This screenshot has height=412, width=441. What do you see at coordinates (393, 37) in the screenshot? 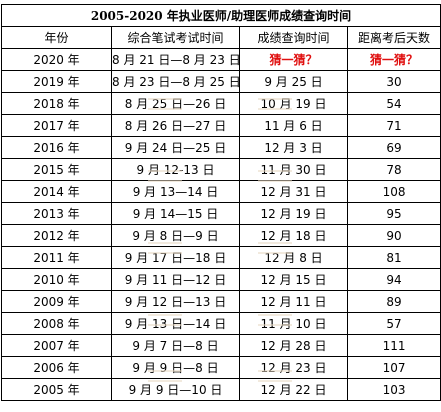
I see `header-days-after: 距离考后天数` at bounding box center [393, 37].